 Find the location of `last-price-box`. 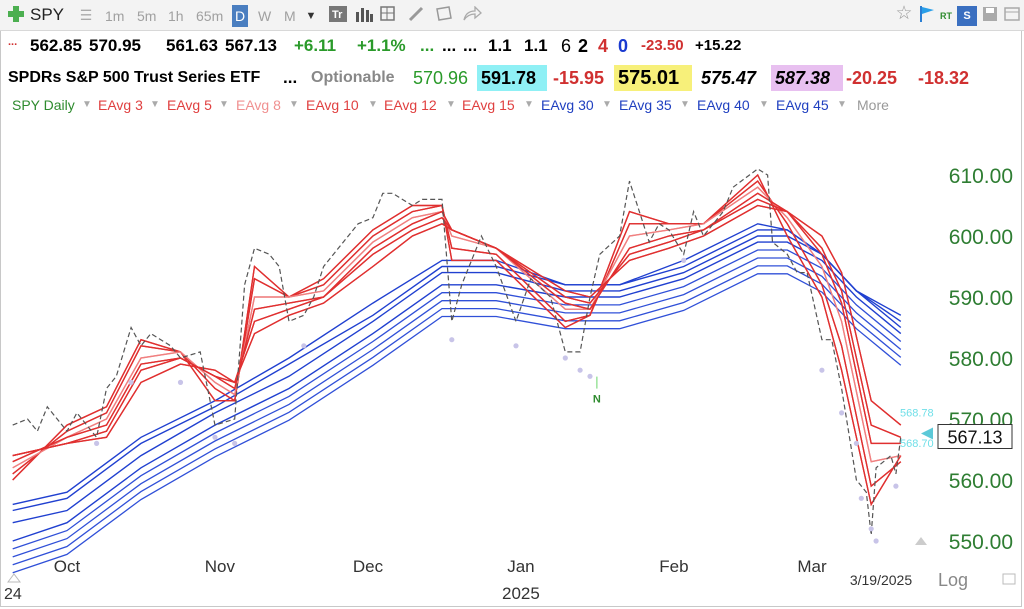

last-price-box is located at coordinates (975, 437).